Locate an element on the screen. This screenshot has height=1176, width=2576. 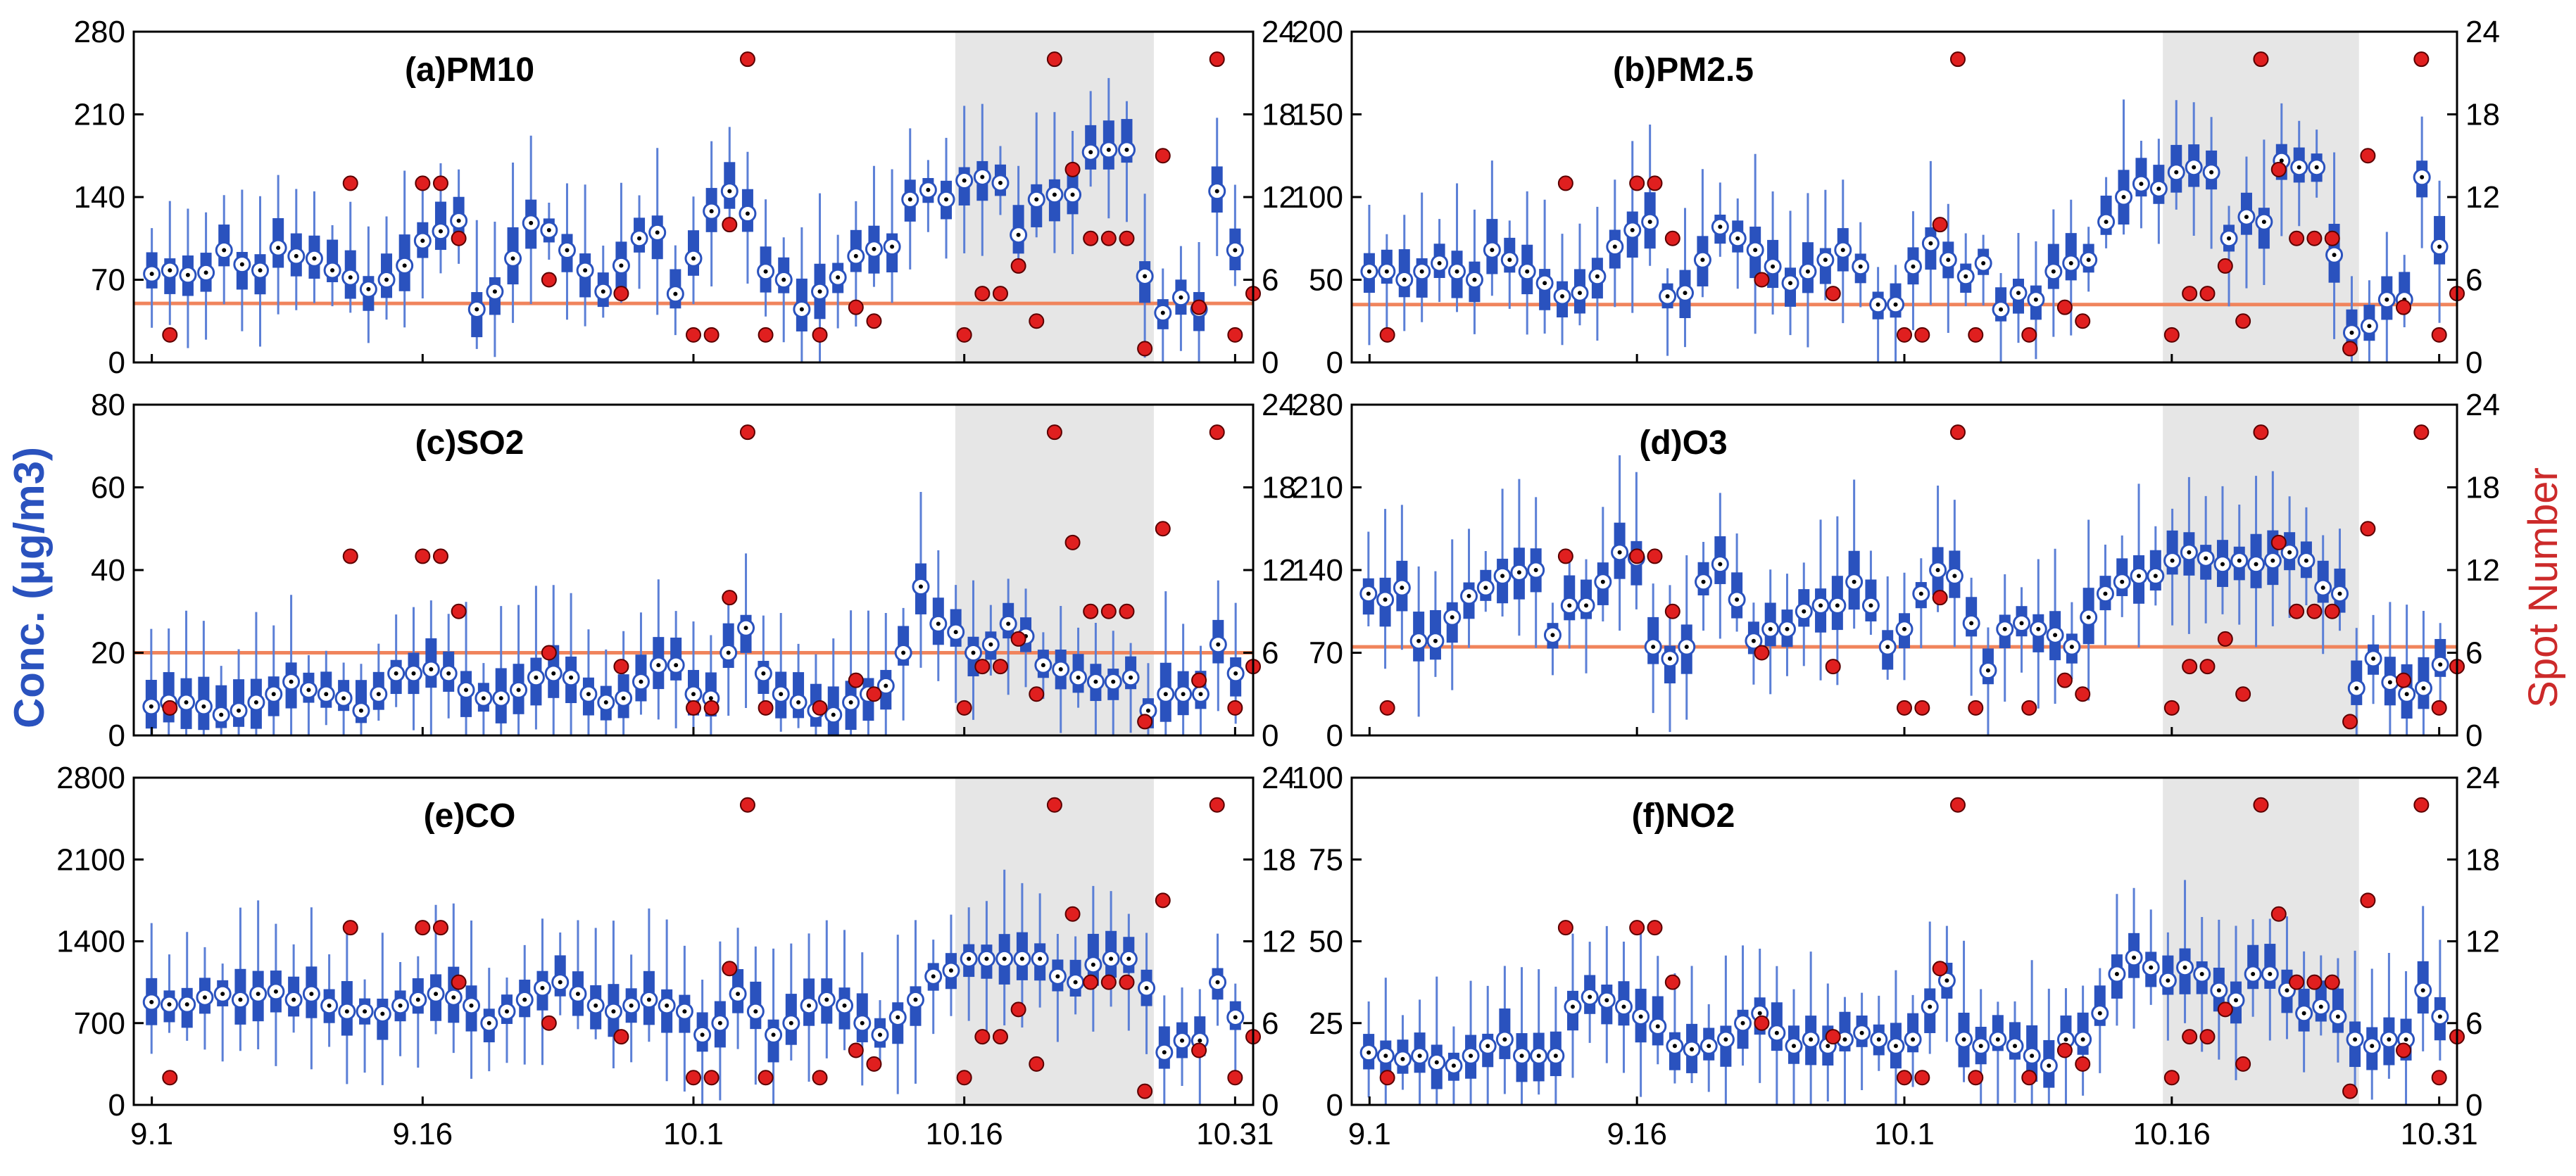
right-tick-label: 18 is located at coordinates (1279, 115).